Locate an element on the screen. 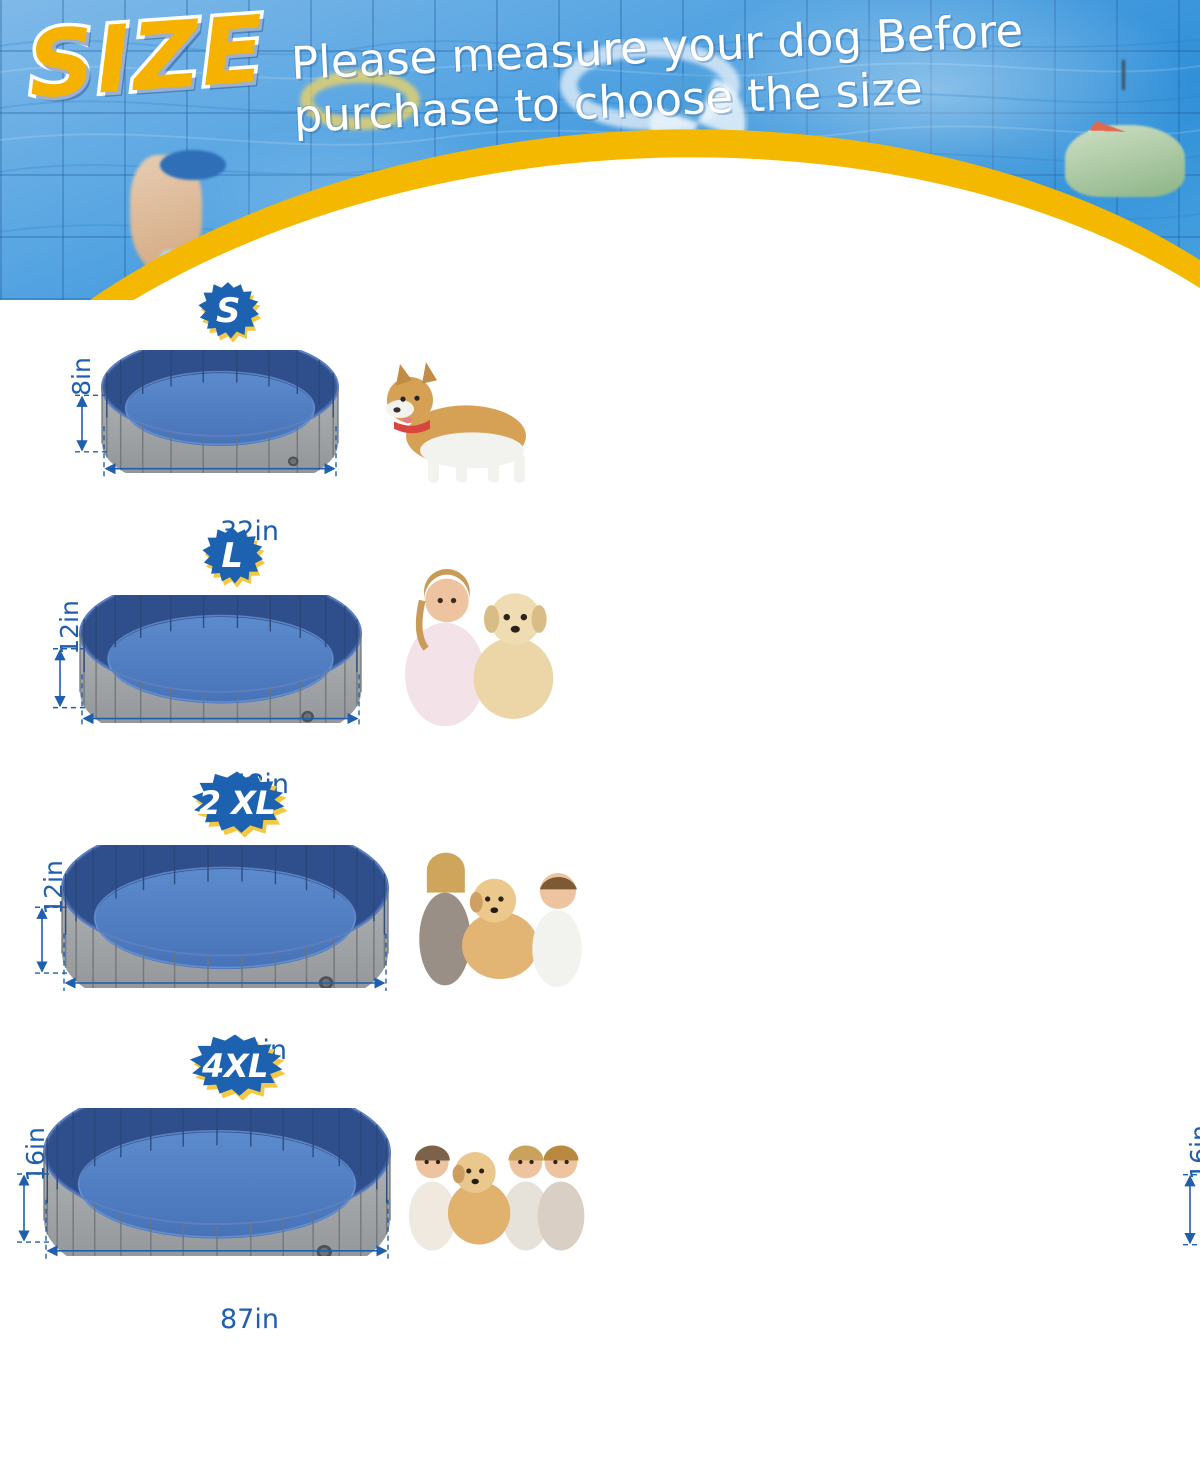 Image resolution: width=1200 pixels, height=1472 pixels. size-badge: 4XL is located at coordinates (235, 1066).